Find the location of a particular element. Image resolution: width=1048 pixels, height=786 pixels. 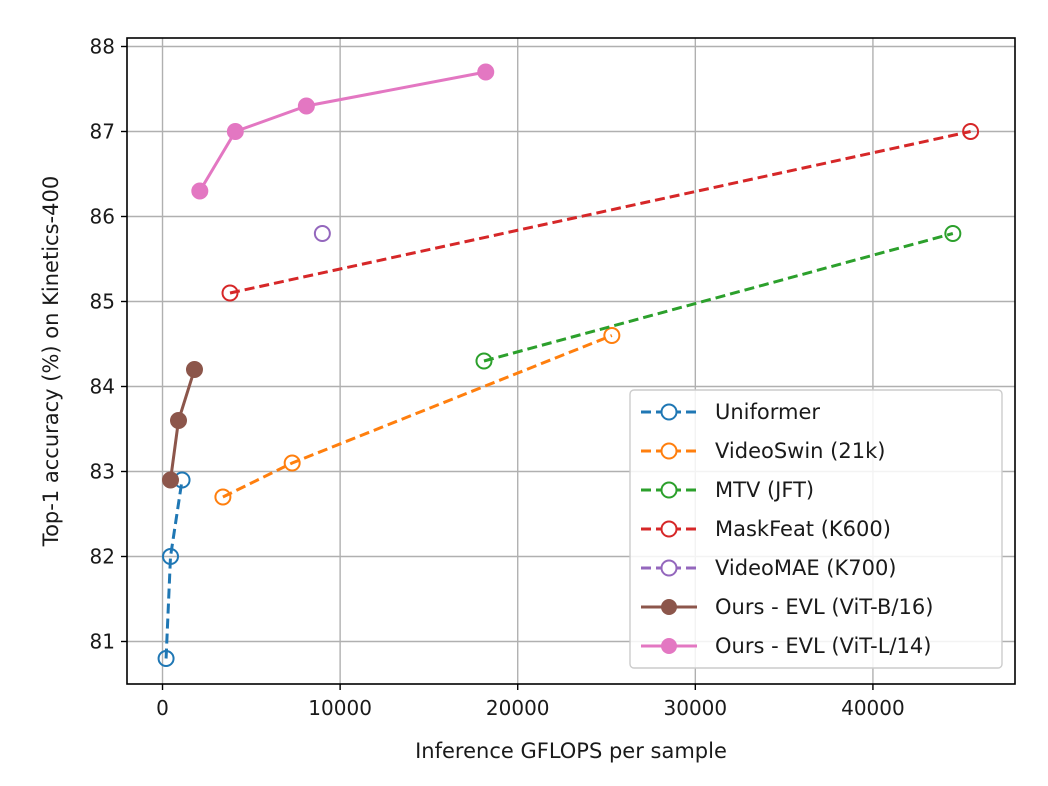

legend-label: MTV (JFT) is located at coordinates (764, 490).